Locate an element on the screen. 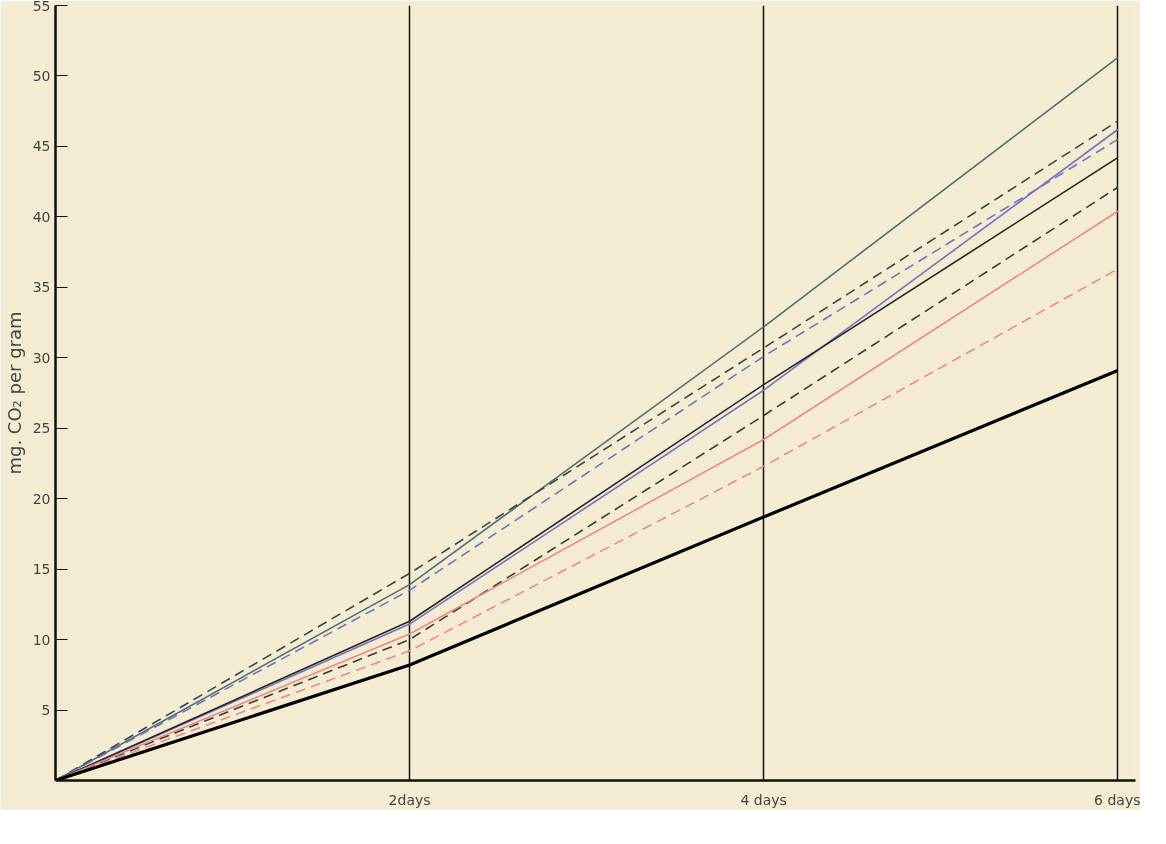 The width and height of the screenshot is (1166, 844). y-tick-label: 40 is located at coordinates (41, 216).